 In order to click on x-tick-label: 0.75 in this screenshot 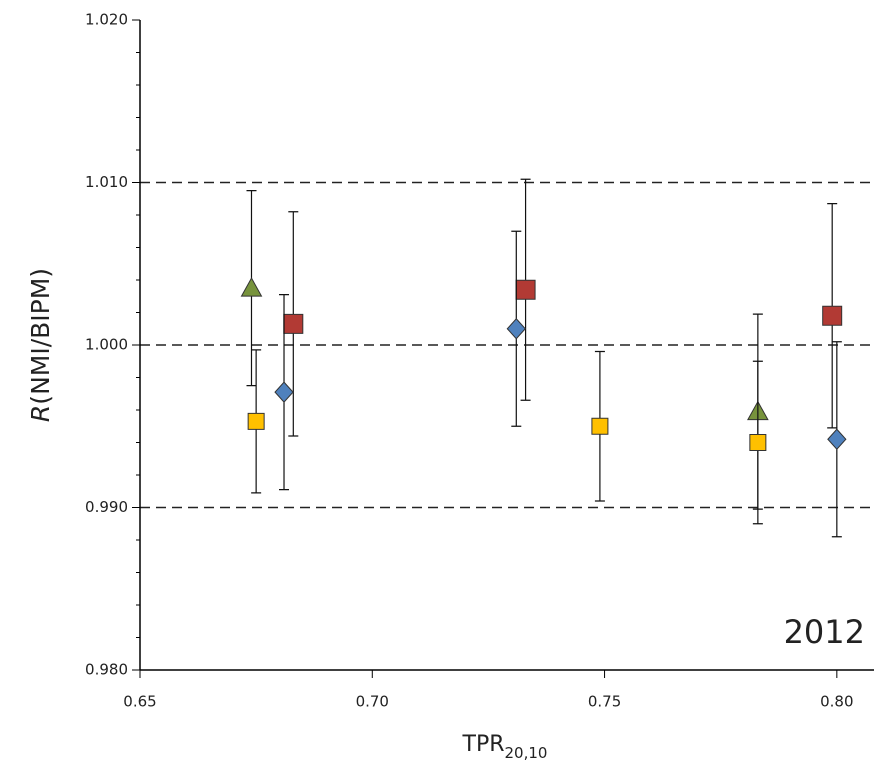, I will do `click(604, 702)`.